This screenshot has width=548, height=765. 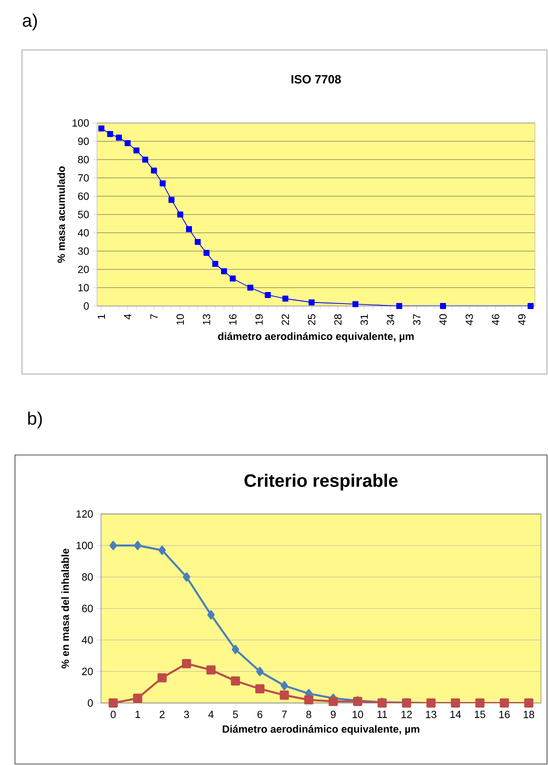 What do you see at coordinates (285, 319) in the screenshot?
I see `x-tick-label: 22` at bounding box center [285, 319].